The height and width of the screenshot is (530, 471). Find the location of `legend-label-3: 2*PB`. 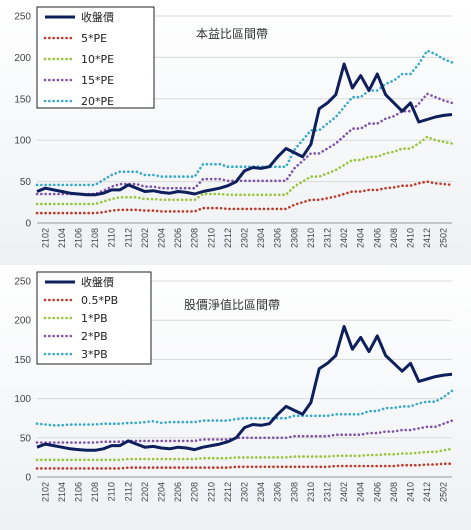

legend-label-3: 2*PB is located at coordinates (94, 336).